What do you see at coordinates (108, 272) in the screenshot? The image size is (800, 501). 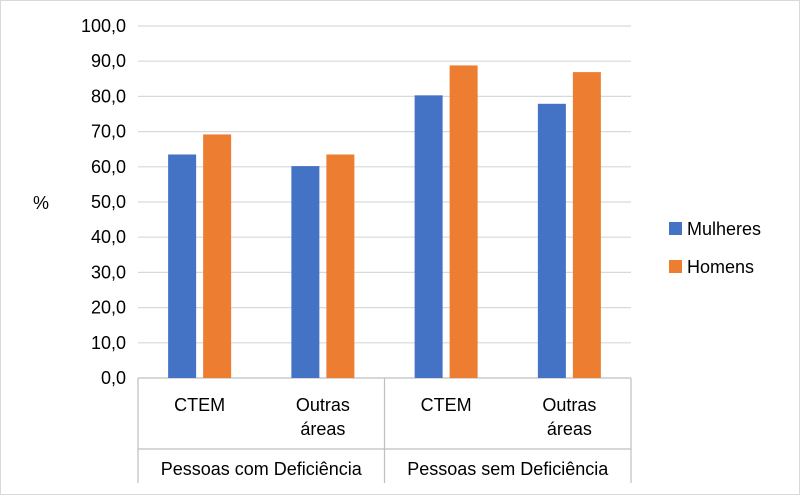 I see `y-tick-label: 30,0` at bounding box center [108, 272].